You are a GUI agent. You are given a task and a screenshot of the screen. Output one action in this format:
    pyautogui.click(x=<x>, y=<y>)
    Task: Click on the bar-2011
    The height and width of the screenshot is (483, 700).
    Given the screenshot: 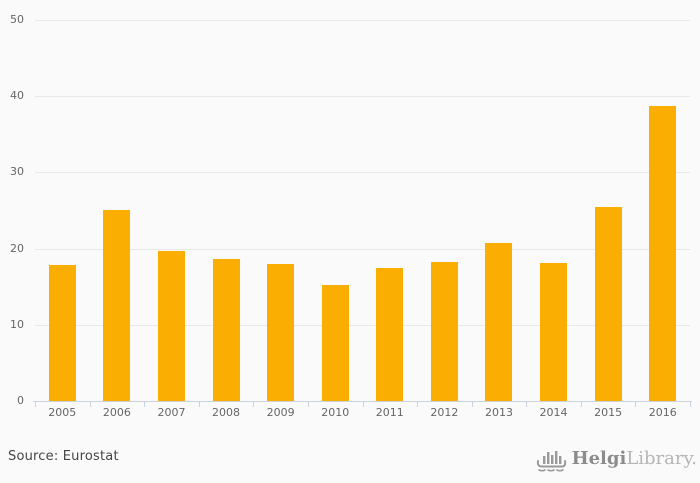 What is the action you would take?
    pyautogui.click(x=390, y=334)
    